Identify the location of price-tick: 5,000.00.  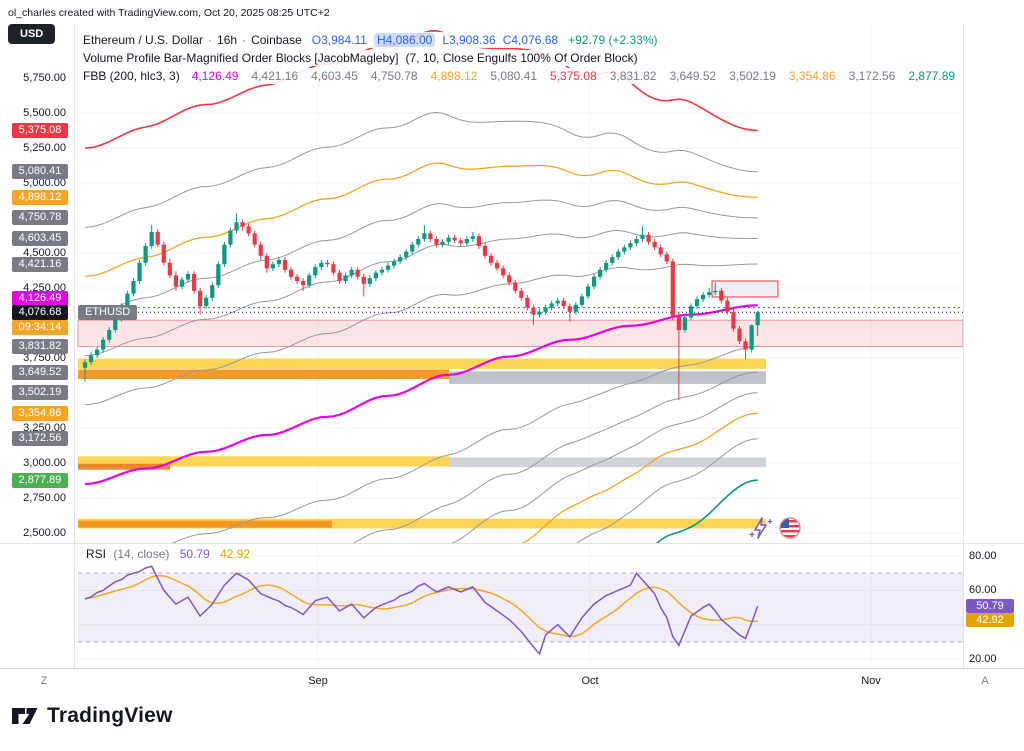
(44, 183).